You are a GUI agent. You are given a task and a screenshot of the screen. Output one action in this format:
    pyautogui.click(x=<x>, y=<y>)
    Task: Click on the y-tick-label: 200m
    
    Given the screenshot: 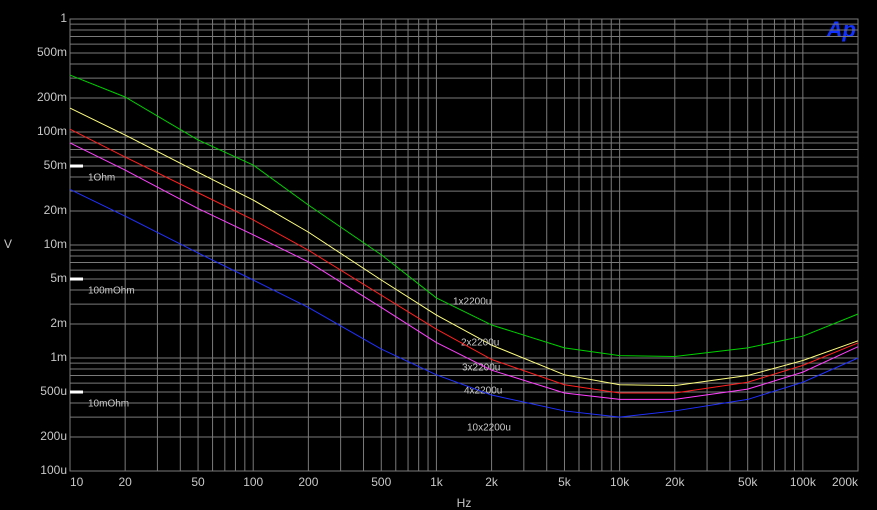 What is the action you would take?
    pyautogui.click(x=52, y=97)
    